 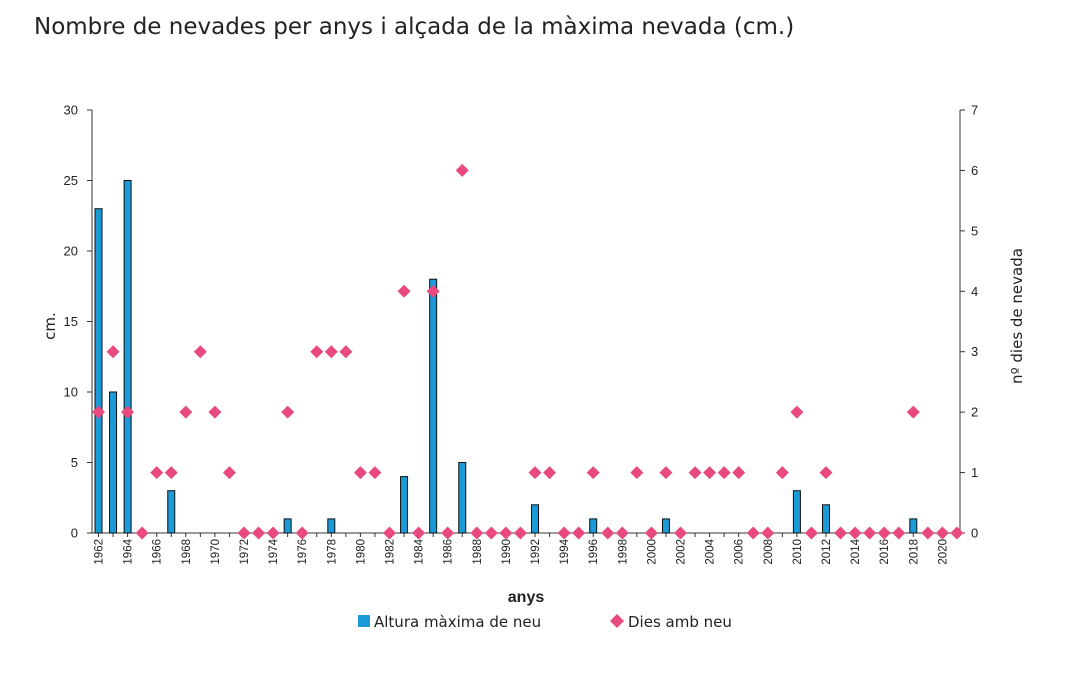 What do you see at coordinates (652, 552) in the screenshot?
I see `x-tick-label: 2000` at bounding box center [652, 552].